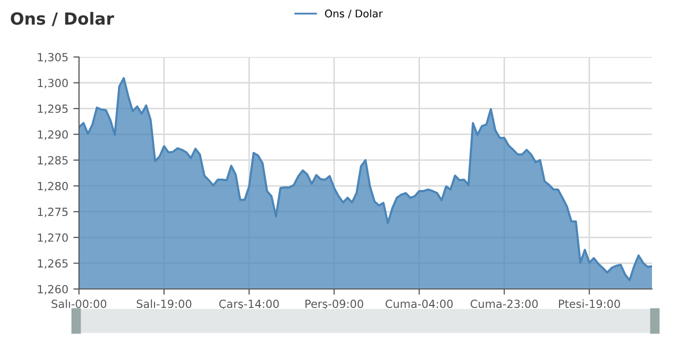  What do you see at coordinates (53, 57) in the screenshot?
I see `y-tick-label: 1,305` at bounding box center [53, 57].